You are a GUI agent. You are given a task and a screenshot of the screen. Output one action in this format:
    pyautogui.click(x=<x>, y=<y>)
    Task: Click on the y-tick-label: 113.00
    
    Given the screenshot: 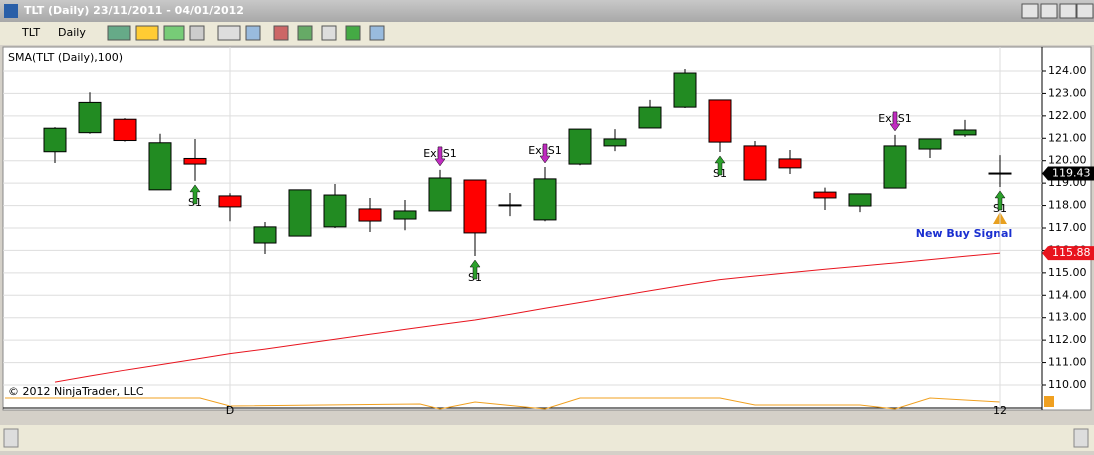 What is the action you would take?
    pyautogui.click(x=1067, y=317)
    